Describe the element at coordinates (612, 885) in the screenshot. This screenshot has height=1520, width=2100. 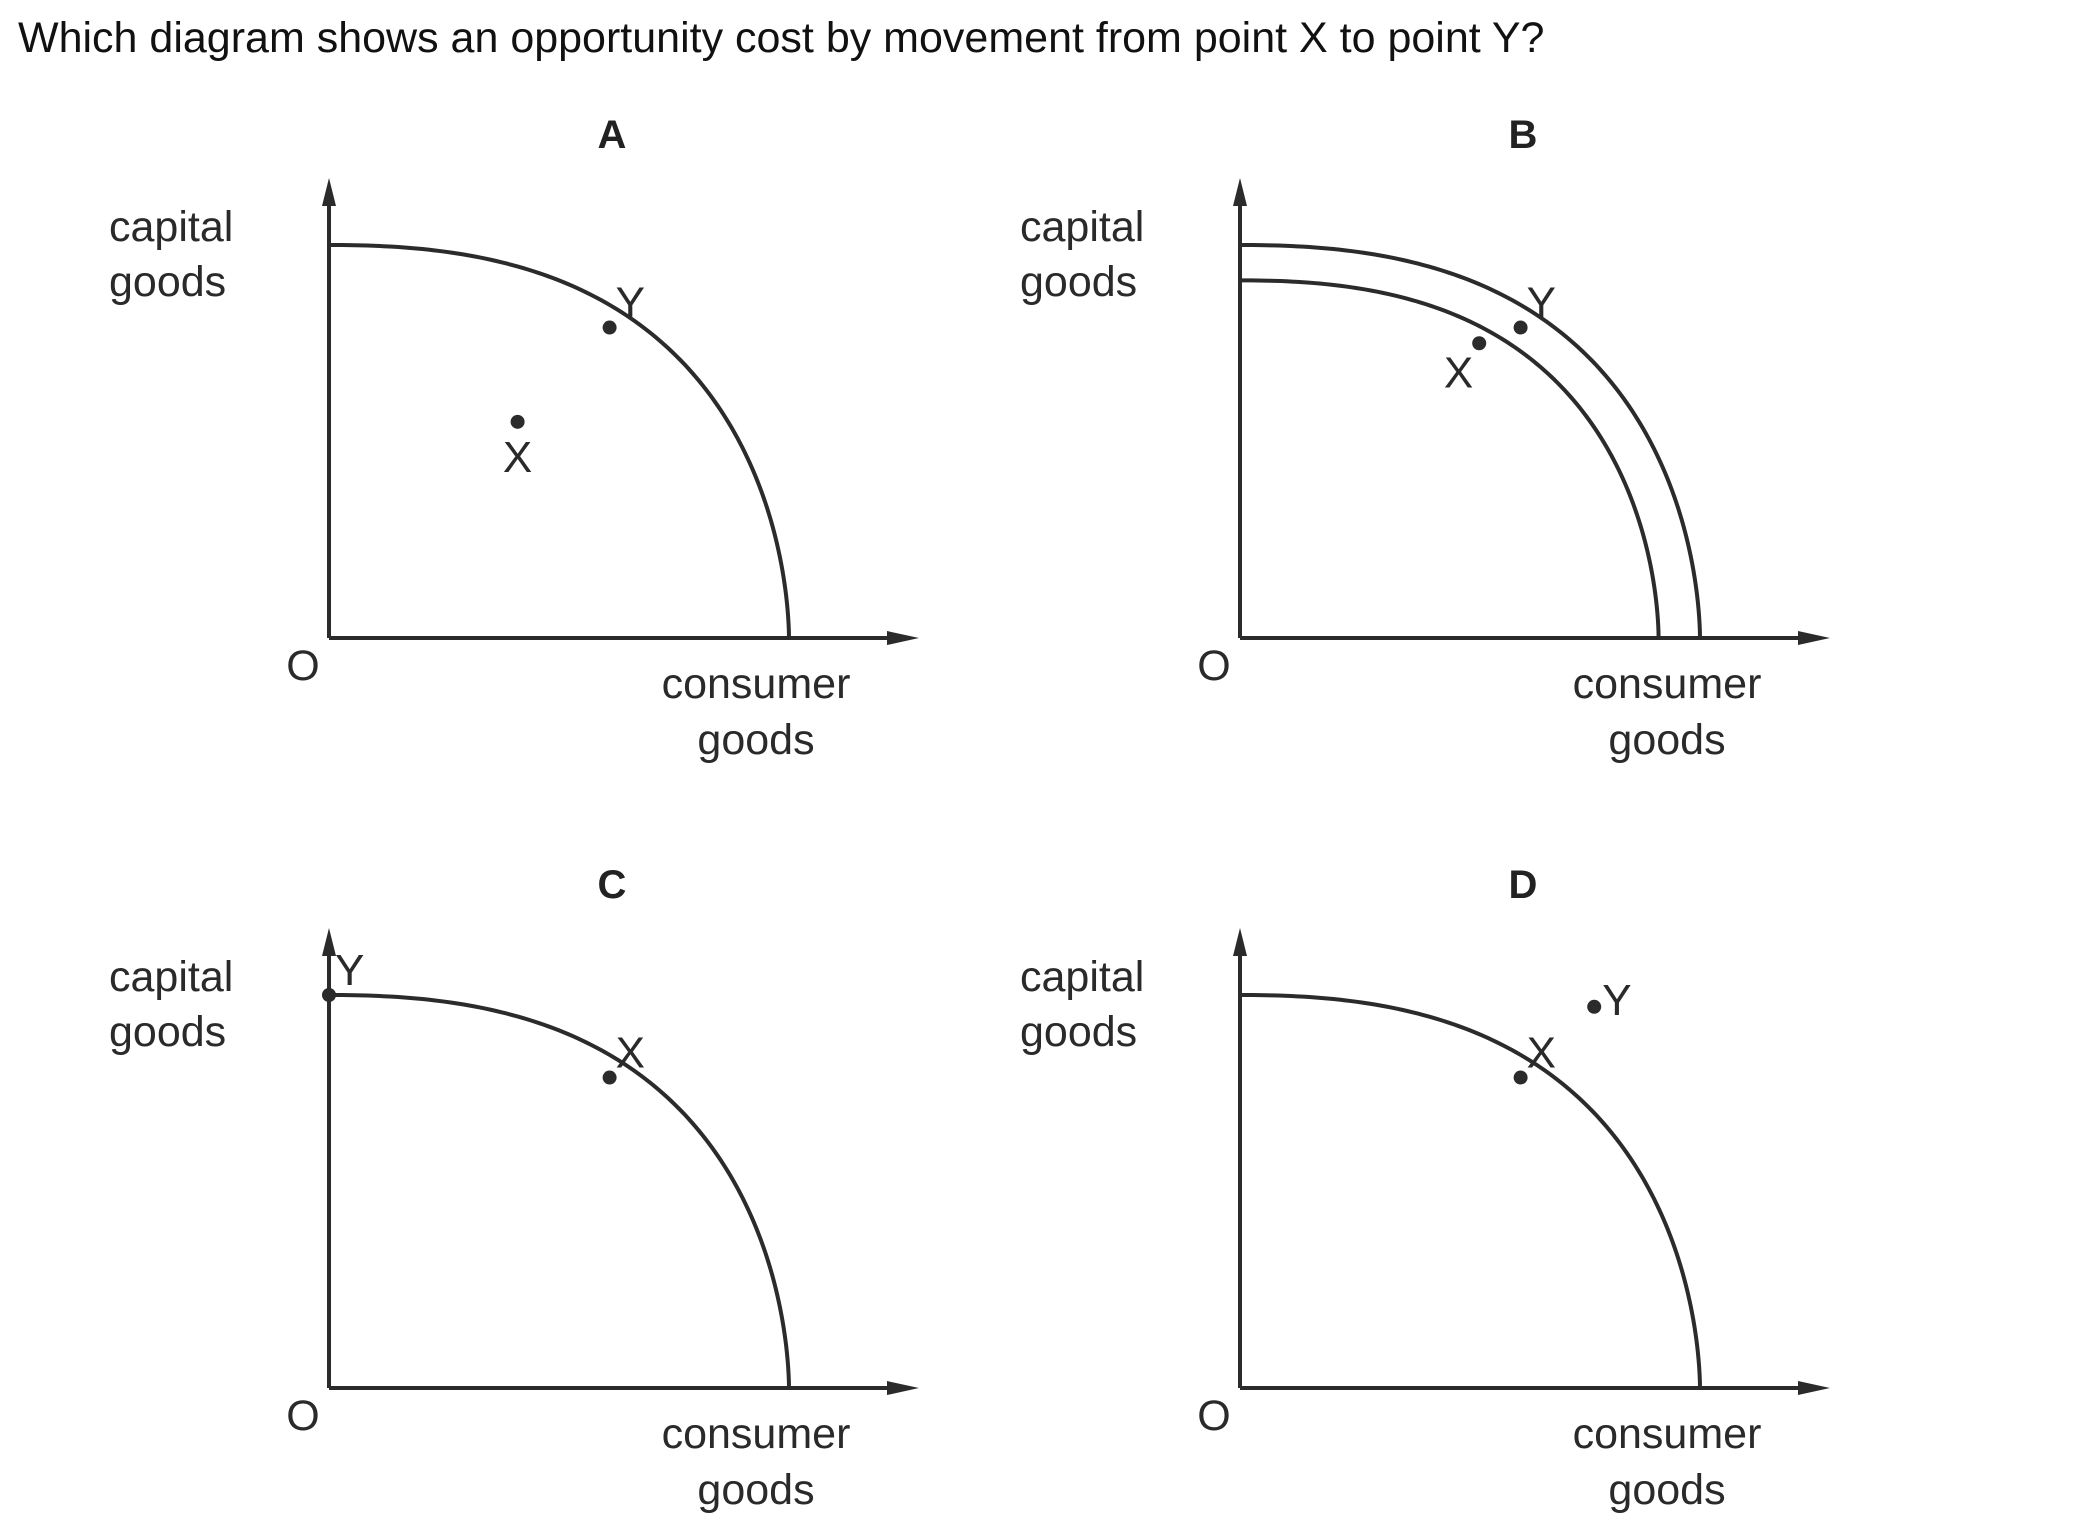
I see `diagram-letter: C` at that location.